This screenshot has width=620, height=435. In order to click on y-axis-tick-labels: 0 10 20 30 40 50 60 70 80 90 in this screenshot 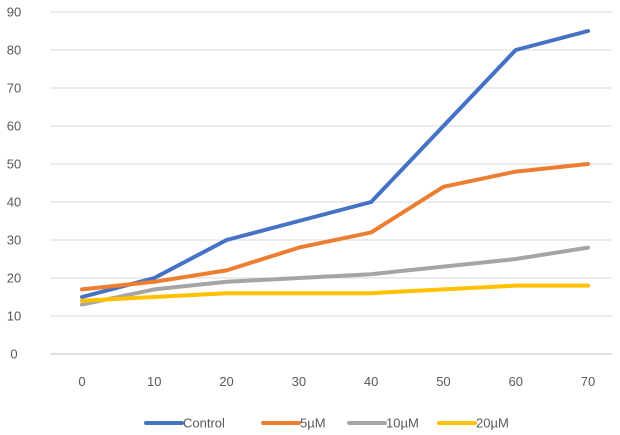, I will do `click(14, 183)`.